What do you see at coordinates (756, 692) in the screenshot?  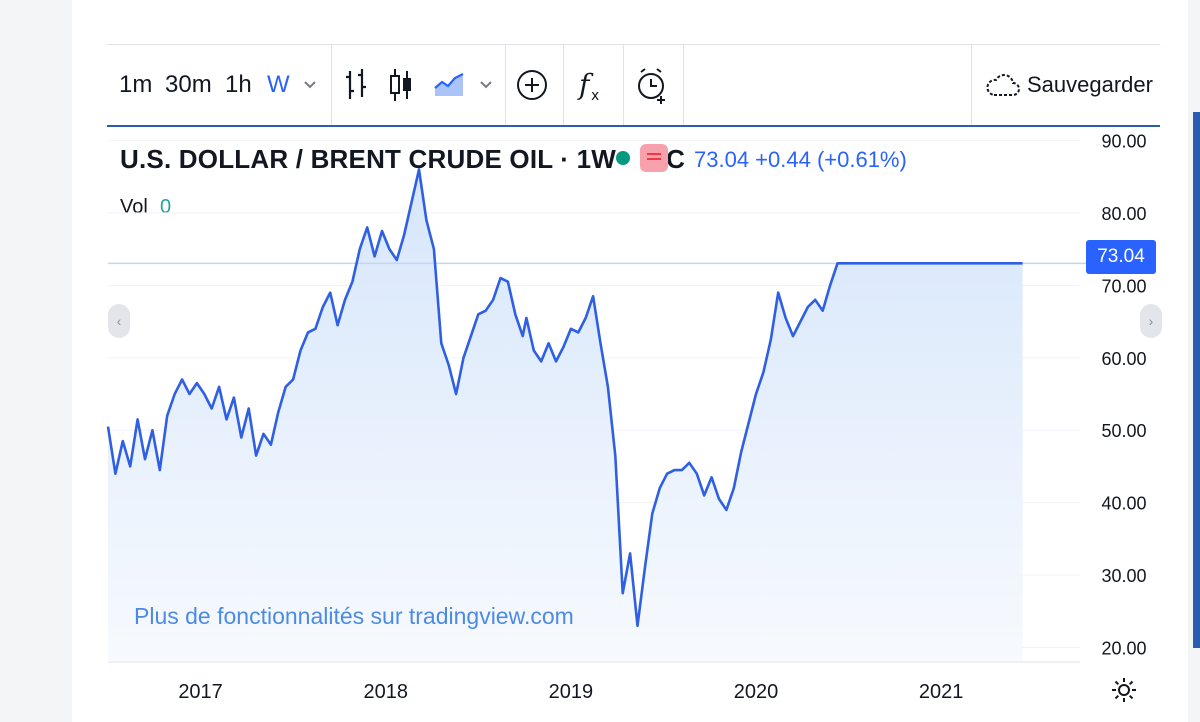 I see `x-tick-label: 2020` at bounding box center [756, 692].